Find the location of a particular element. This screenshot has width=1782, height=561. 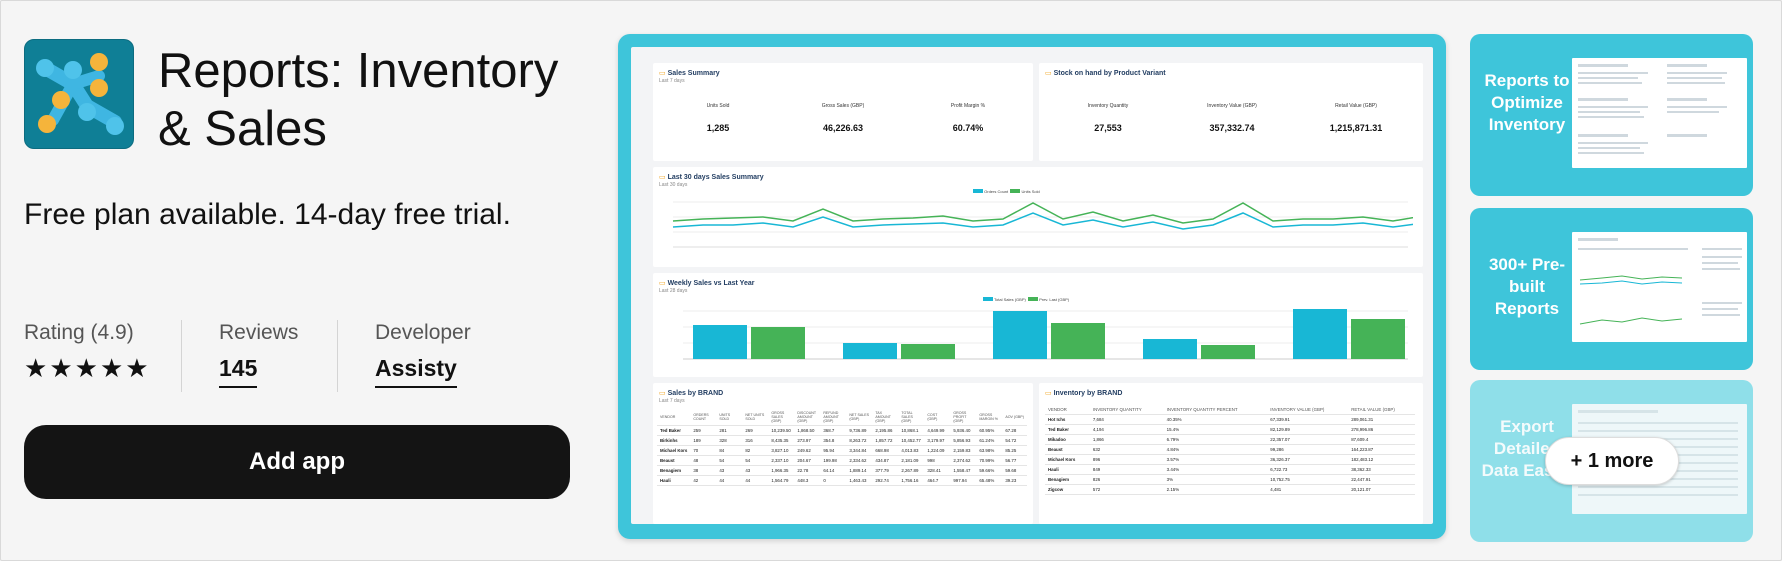

table-cell: 204.67 is located at coordinates (807, 460).